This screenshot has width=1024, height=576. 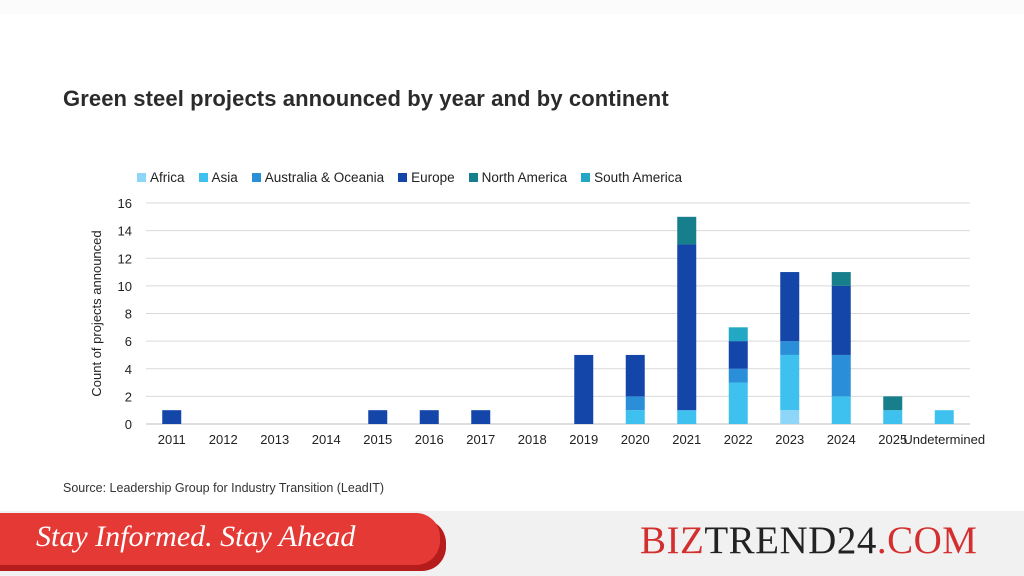 What do you see at coordinates (480, 439) in the screenshot?
I see `x-tick-label: 2017` at bounding box center [480, 439].